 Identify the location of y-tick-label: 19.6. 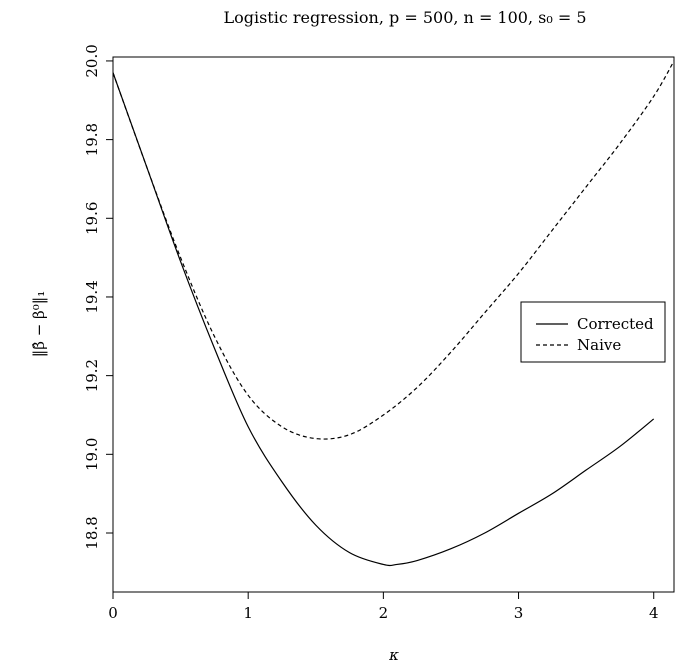
(92, 218).